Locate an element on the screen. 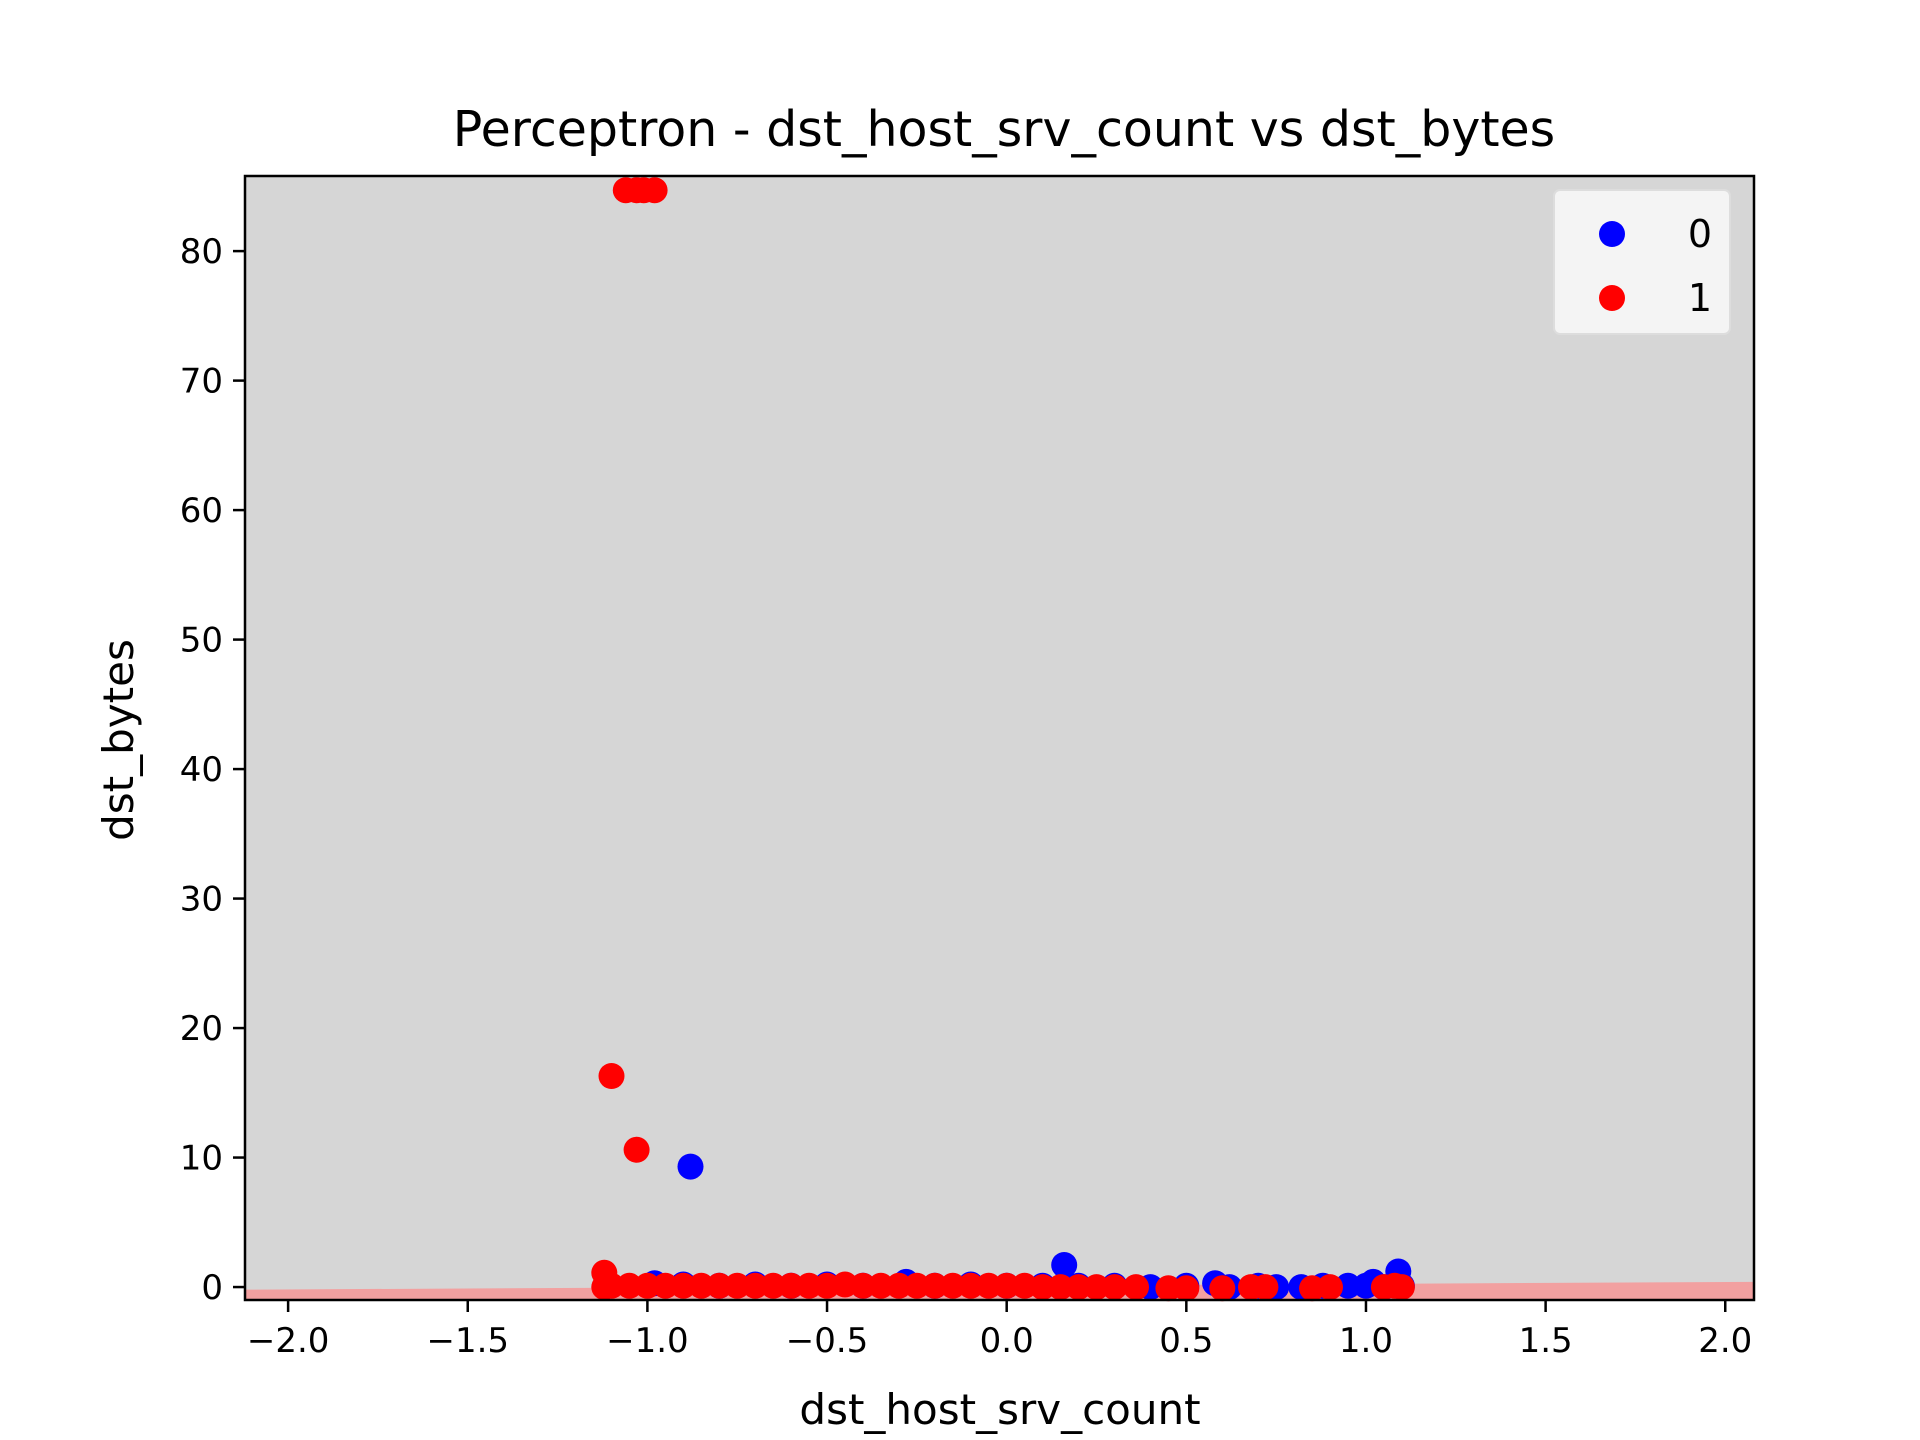 The image size is (1920, 1440). y-axis: 0 10 20 30 40 50 60 70 80 is located at coordinates (212, 770).